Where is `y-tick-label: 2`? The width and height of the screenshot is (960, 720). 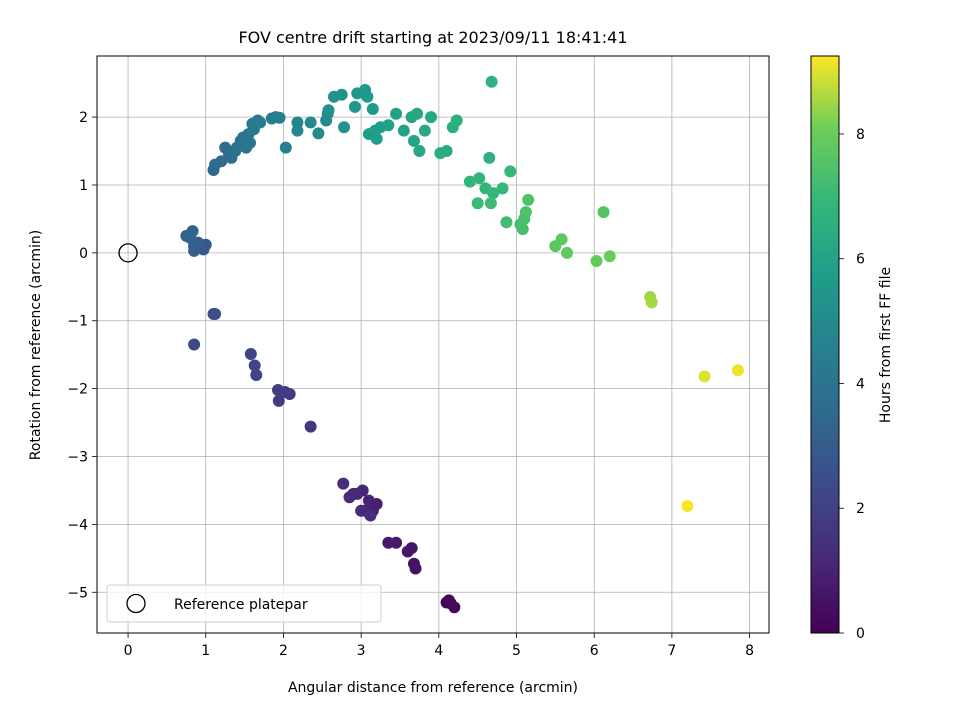
y-tick-label: 2 is located at coordinates (83, 118).